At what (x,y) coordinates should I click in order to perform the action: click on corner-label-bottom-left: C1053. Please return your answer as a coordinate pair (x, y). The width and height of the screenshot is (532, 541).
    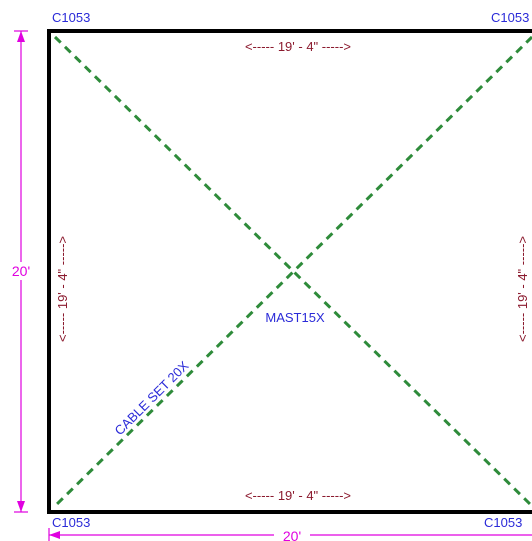
    Looking at the image, I should click on (71, 522).